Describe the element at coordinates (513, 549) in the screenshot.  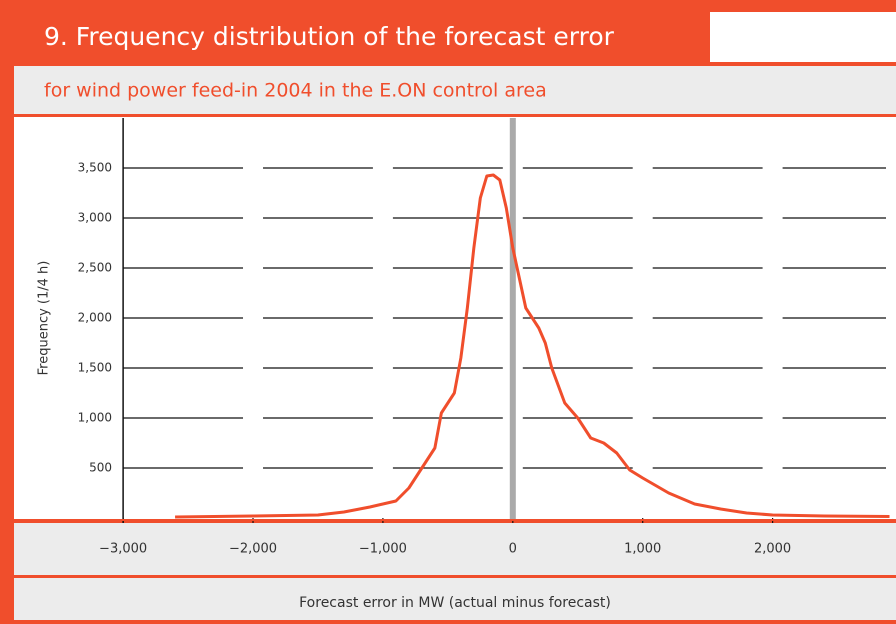
I see `x-tick-label: 0` at that location.